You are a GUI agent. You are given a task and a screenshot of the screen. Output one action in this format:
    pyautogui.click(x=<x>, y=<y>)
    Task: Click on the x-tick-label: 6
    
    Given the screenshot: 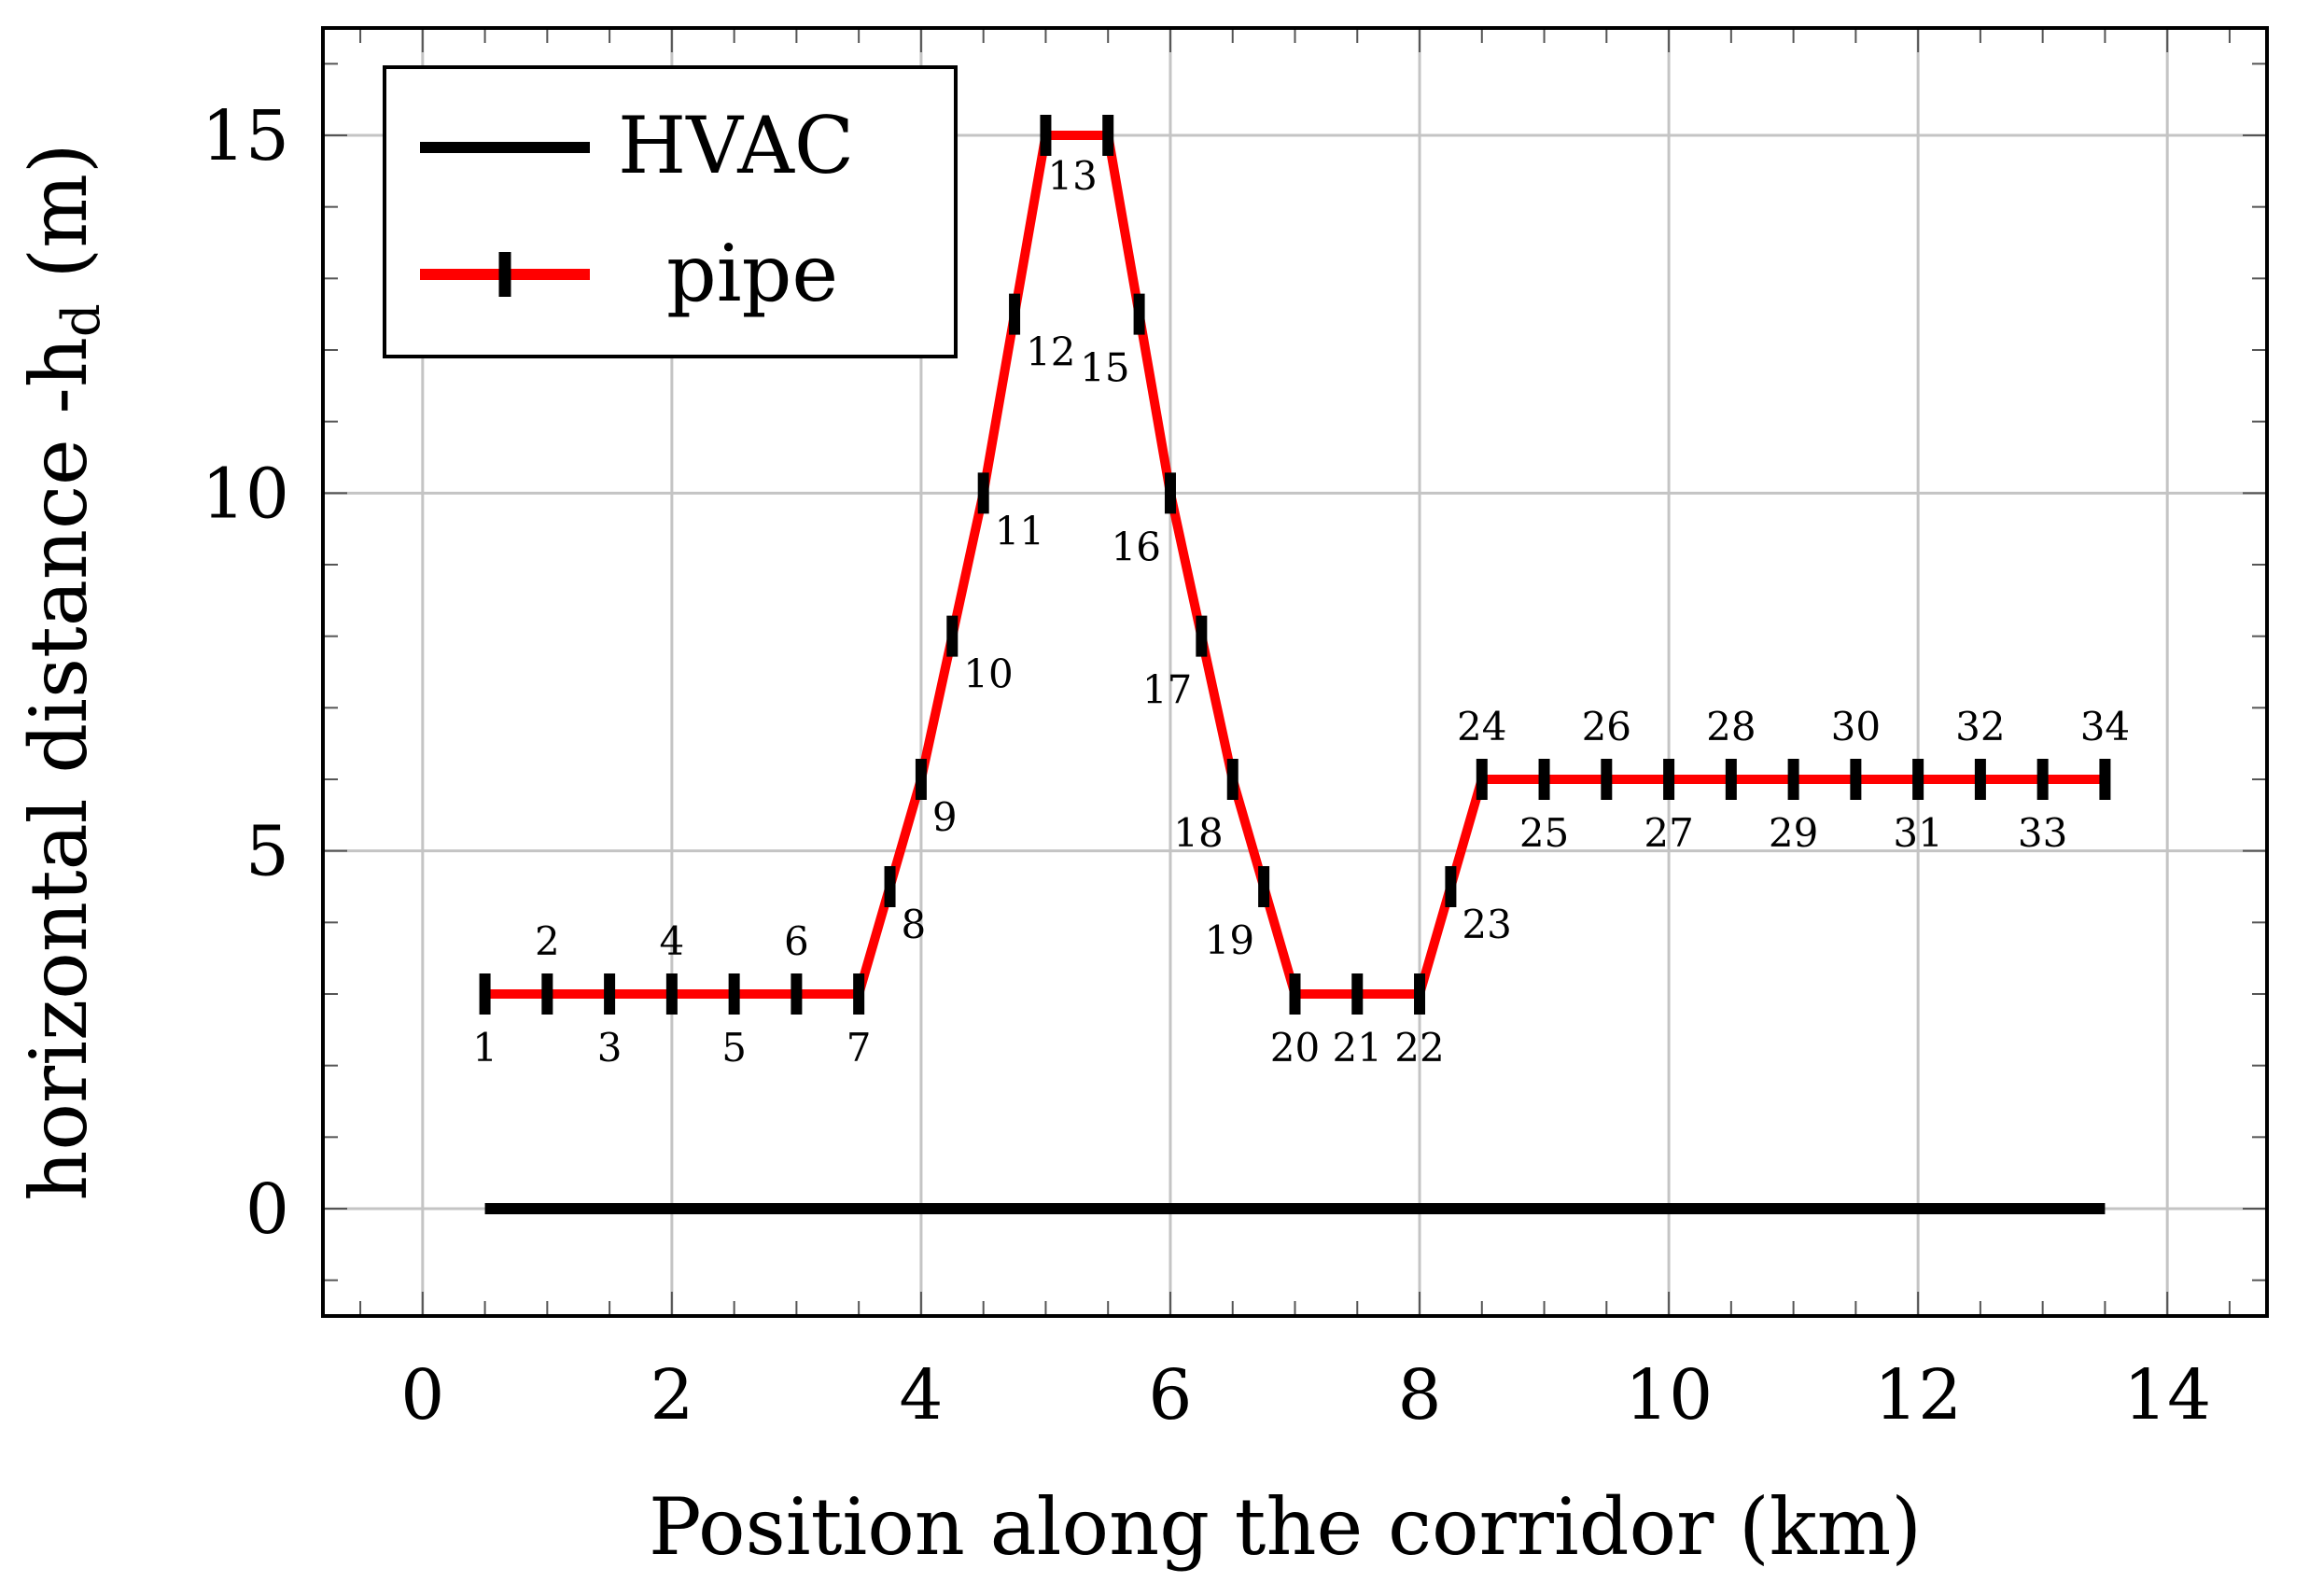 What is the action you would take?
    pyautogui.click(x=1170, y=1395)
    